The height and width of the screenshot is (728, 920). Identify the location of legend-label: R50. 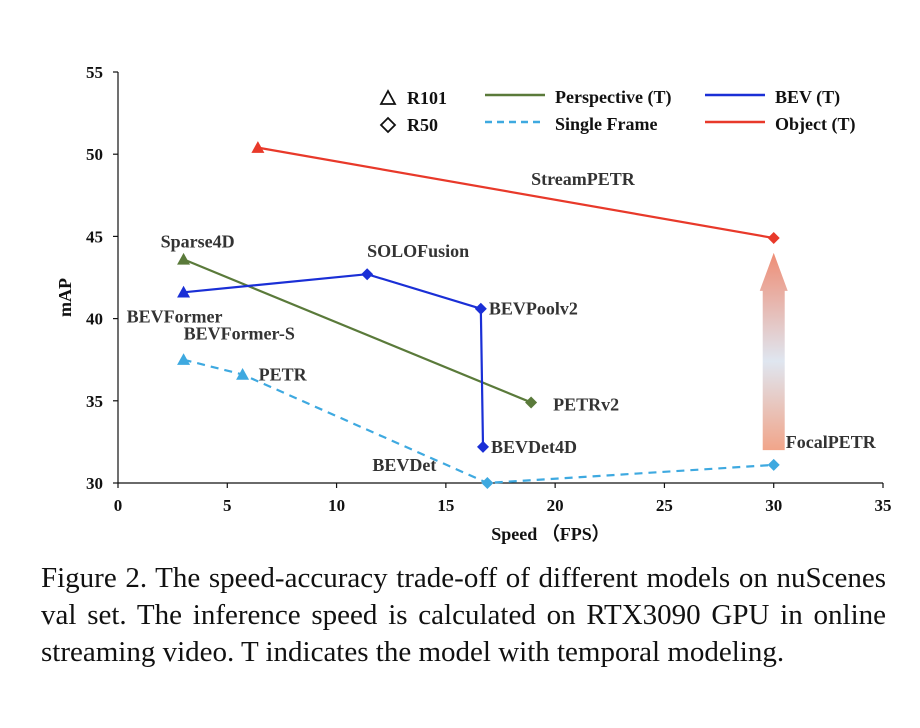
(422, 125).